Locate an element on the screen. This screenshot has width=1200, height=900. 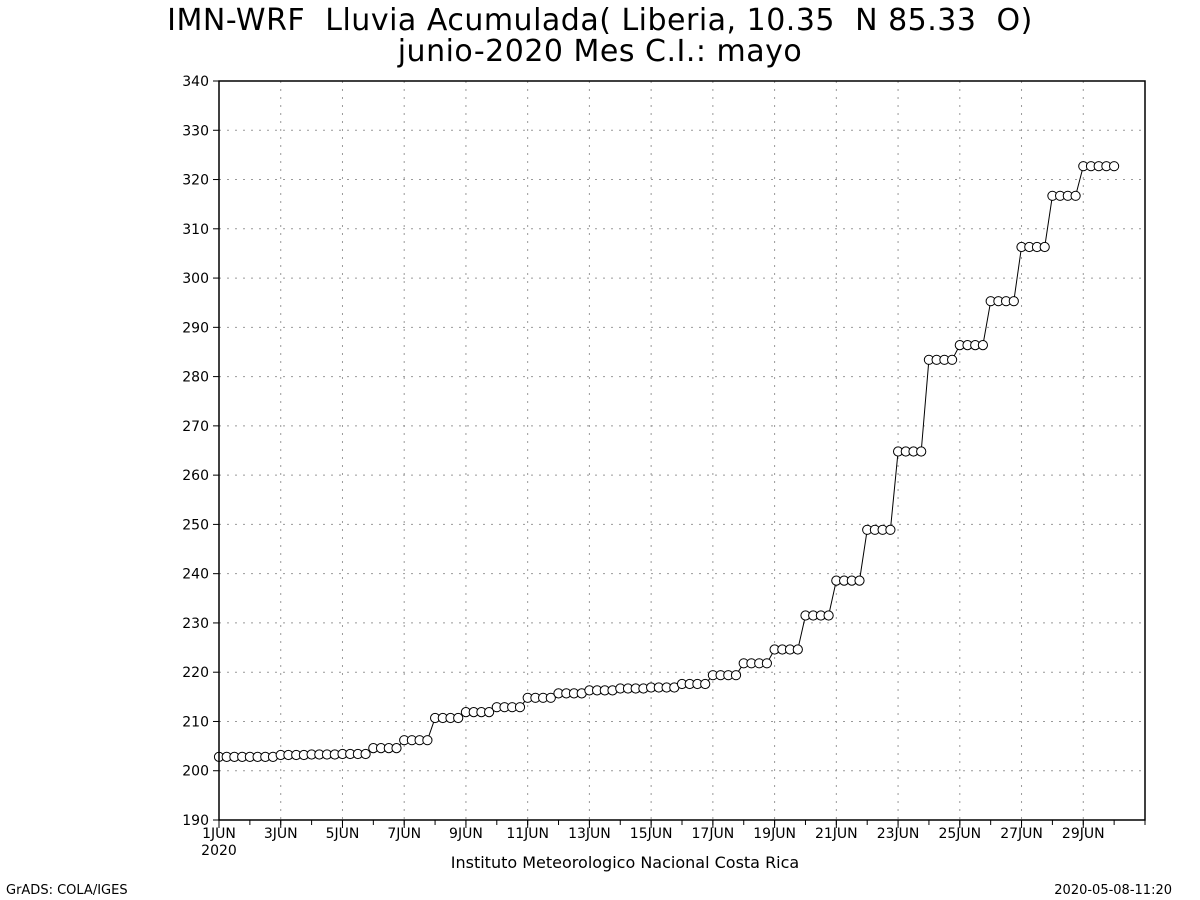
y-tick-label: 260 is located at coordinates (195, 476).